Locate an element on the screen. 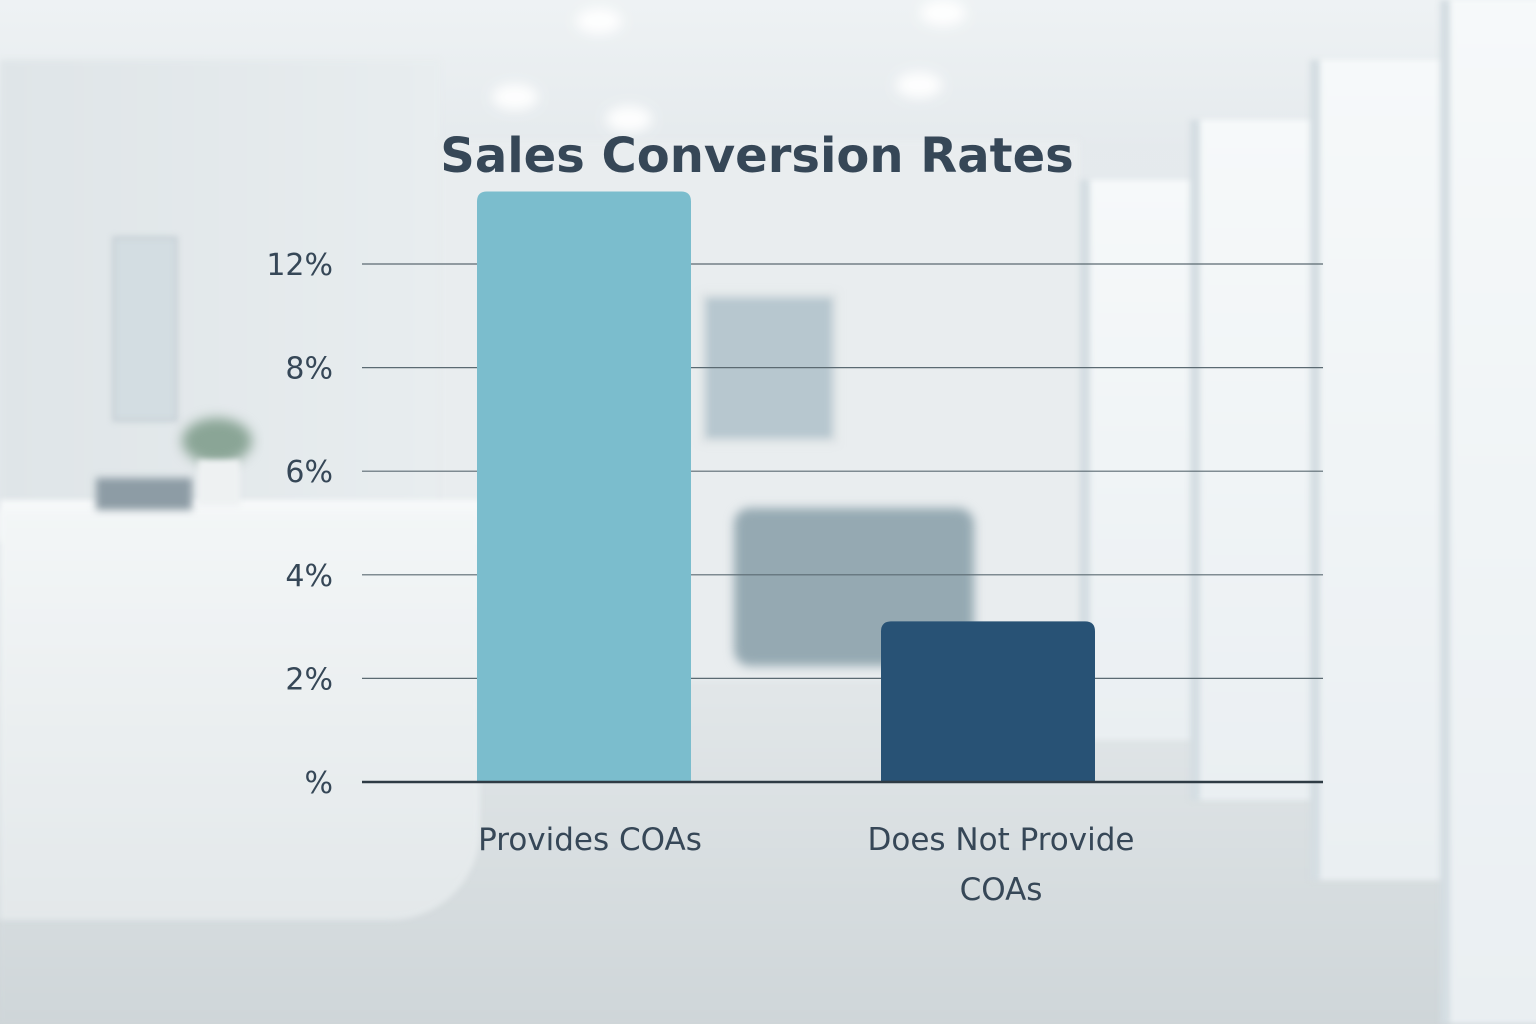 This screenshot has width=1536, height=1024. y-tick-label: 6% is located at coordinates (309, 472).